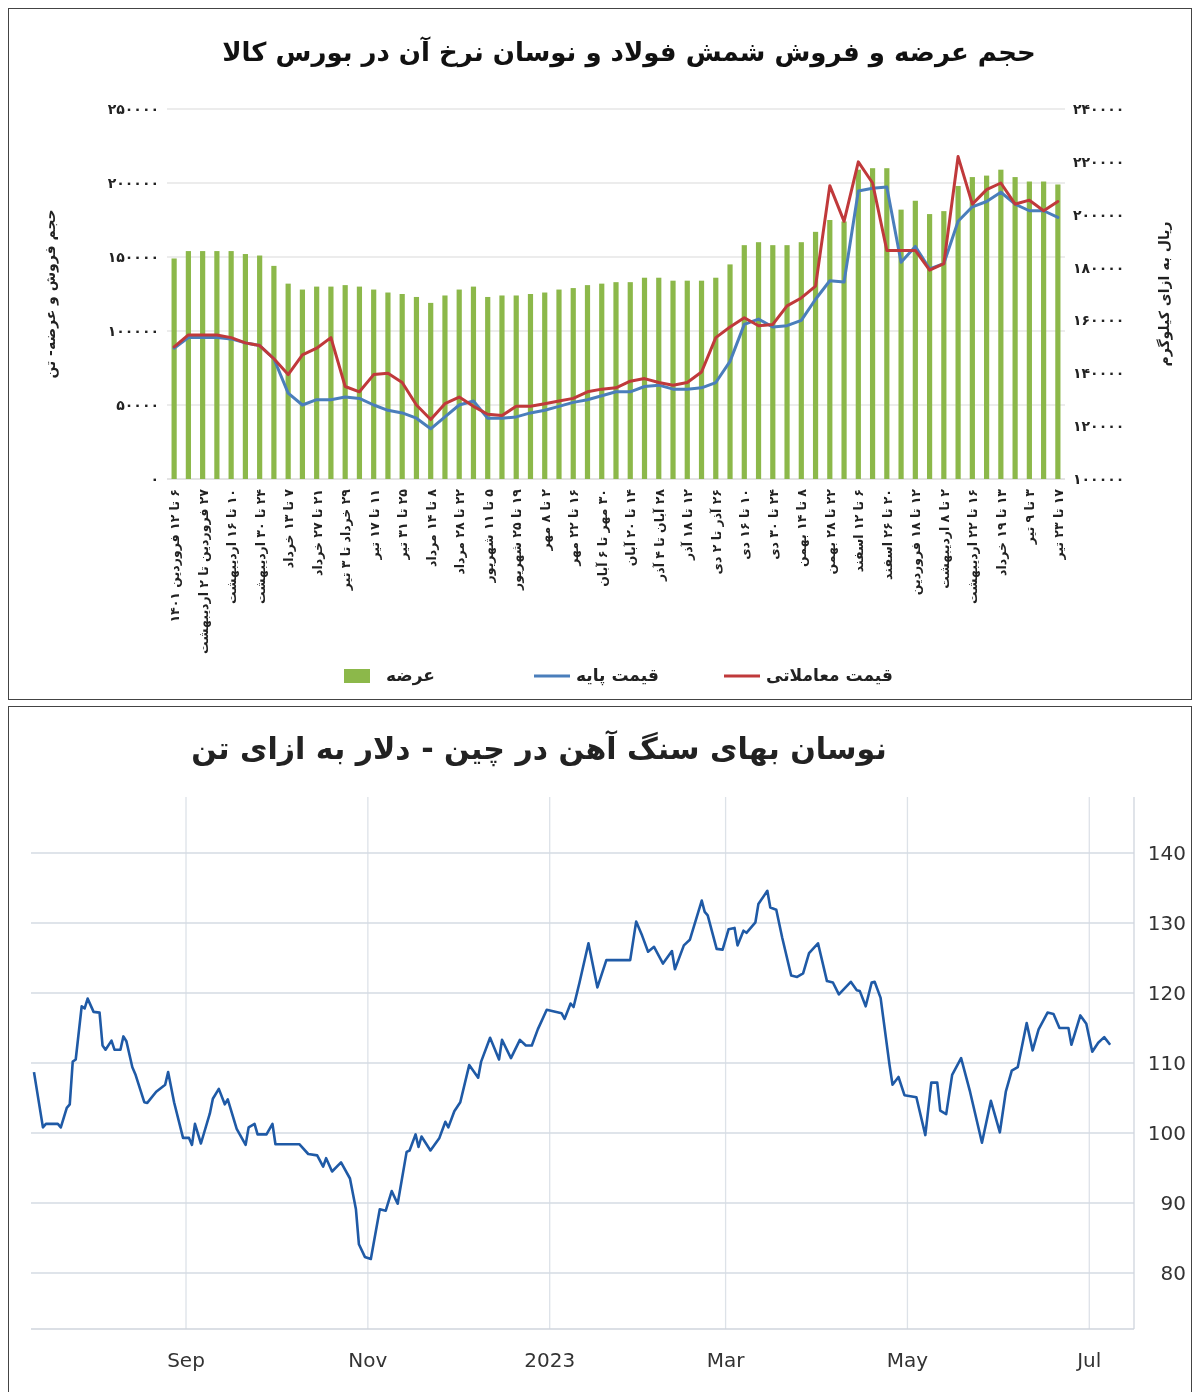 This screenshot has width=1200, height=1392. I want to click on x-tick-label: ۱۲ تا ۱۸ فروردین, so click(916, 542).